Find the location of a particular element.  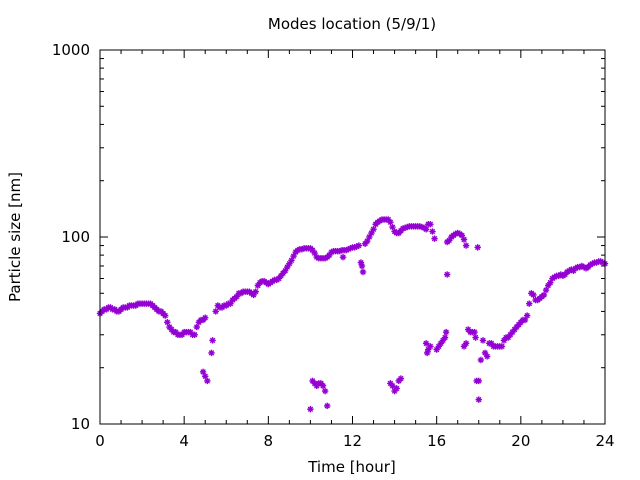

x-tick-label: 0 is located at coordinates (100, 441).